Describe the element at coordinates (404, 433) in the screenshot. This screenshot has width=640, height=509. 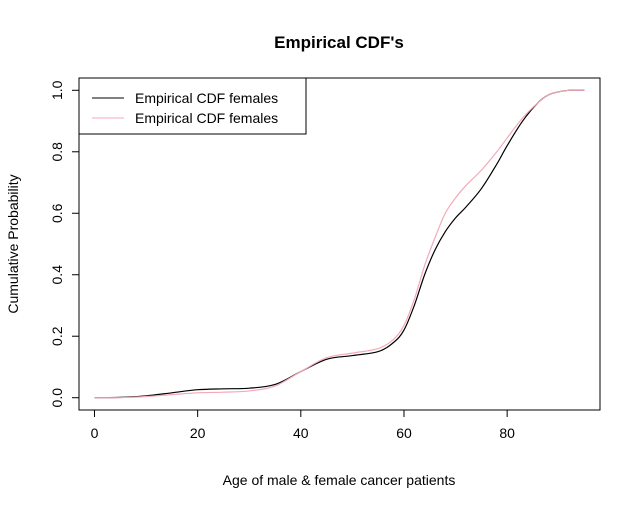
I see `x-tick-label-60: 60` at that location.